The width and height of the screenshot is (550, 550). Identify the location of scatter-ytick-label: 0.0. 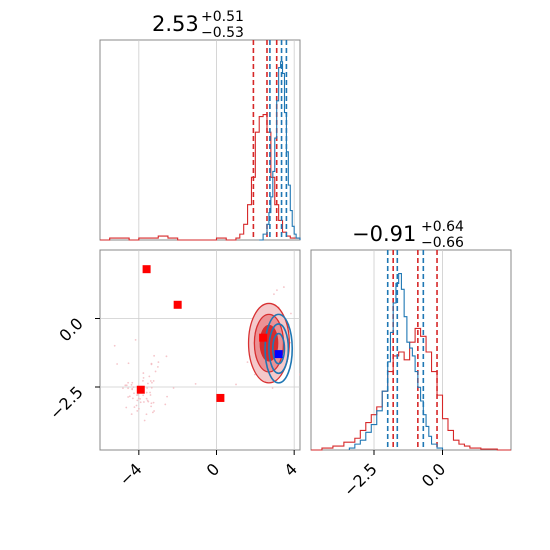
(70, 329).